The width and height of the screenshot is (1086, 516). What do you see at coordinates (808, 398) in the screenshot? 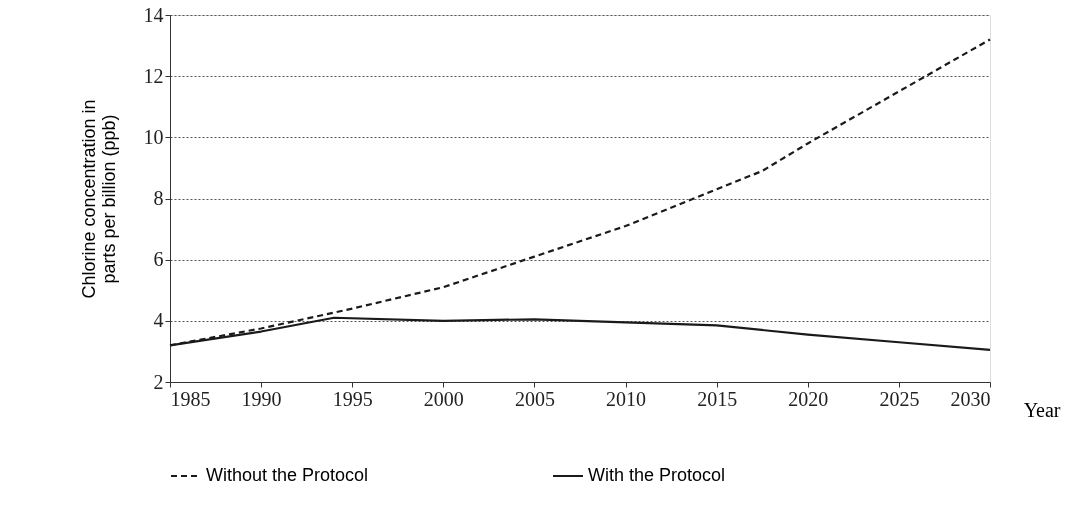
I see `x-tick-label: 2020` at bounding box center [808, 398].